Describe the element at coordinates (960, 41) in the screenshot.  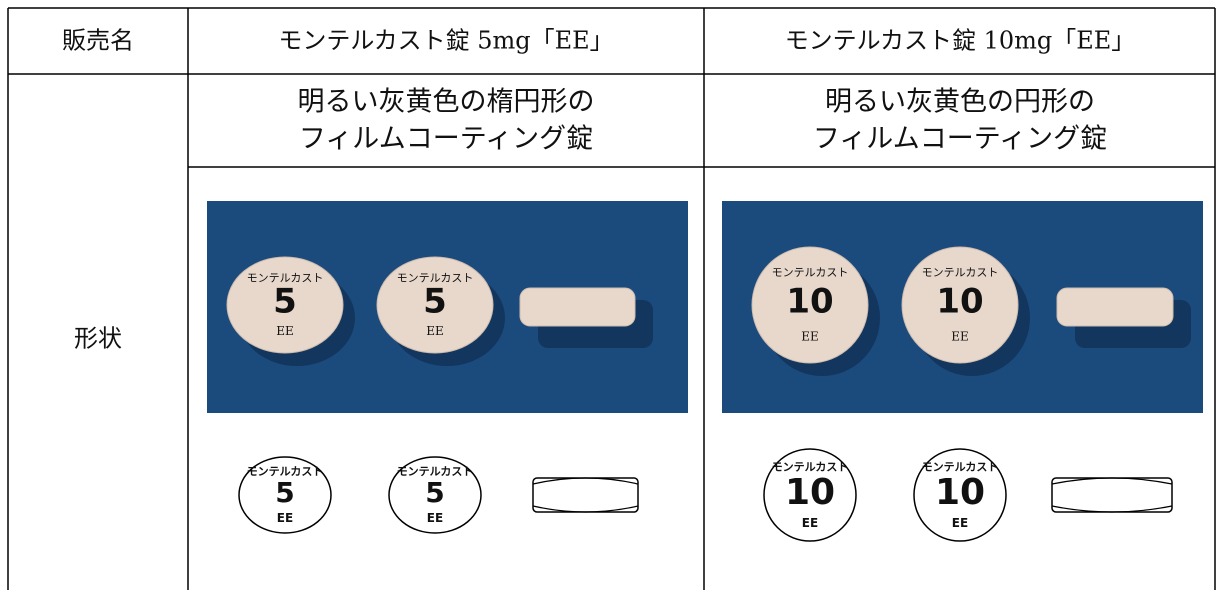
I see `header-cell: モンテルカスト錠 10mg「EE」` at that location.